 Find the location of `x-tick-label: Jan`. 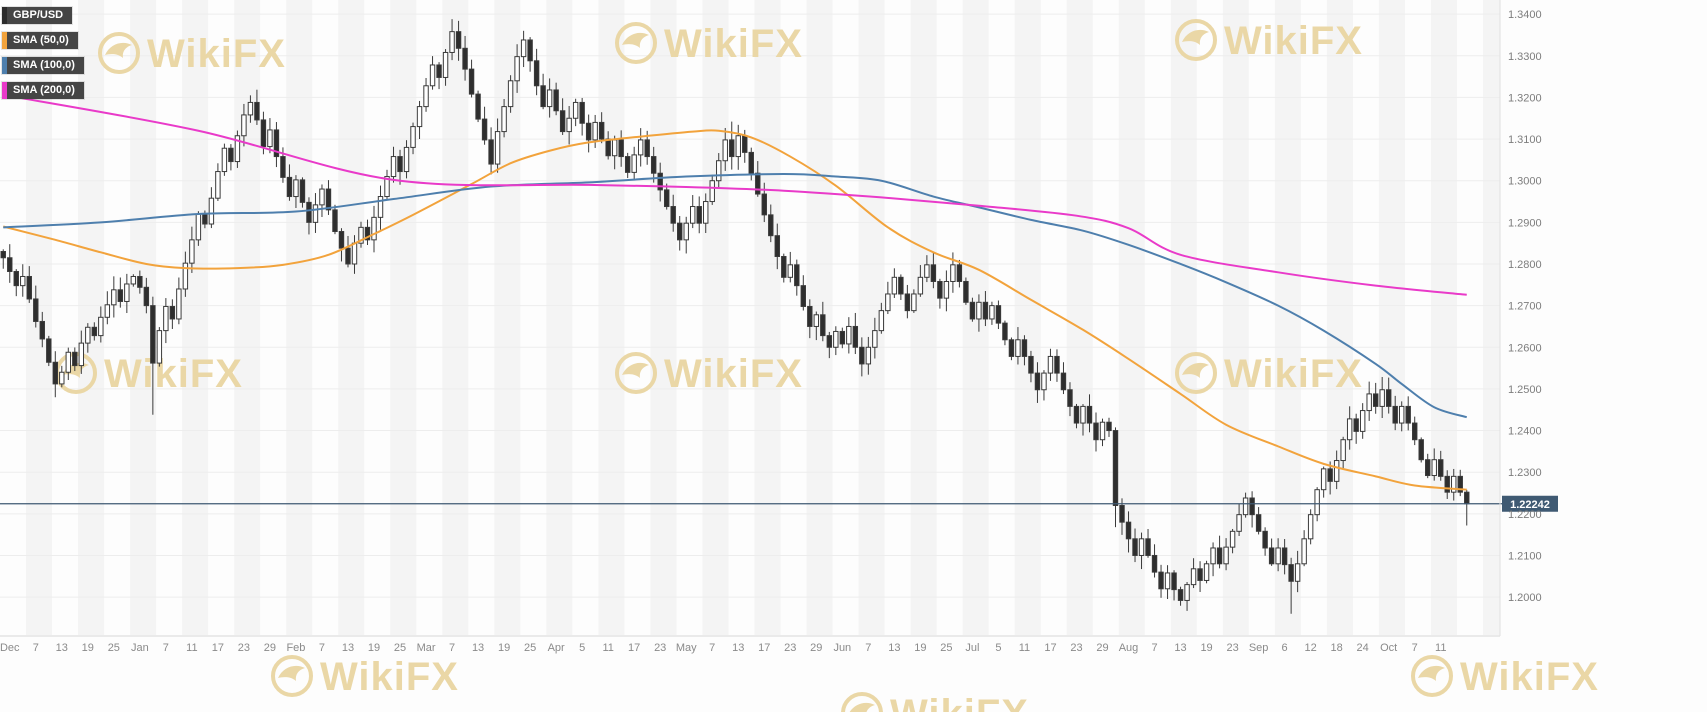

x-tick-label: Jan is located at coordinates (140, 648).